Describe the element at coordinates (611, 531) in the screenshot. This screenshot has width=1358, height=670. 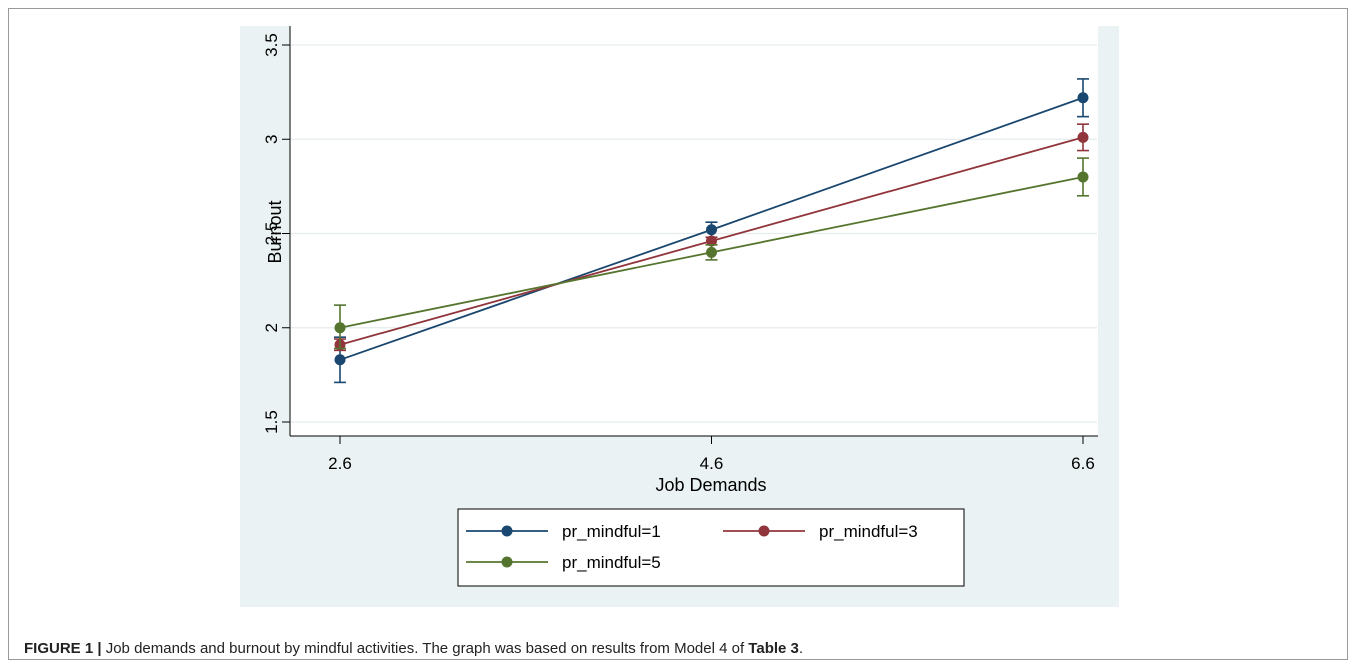
I see `legend-label: pr_mindful=1` at that location.